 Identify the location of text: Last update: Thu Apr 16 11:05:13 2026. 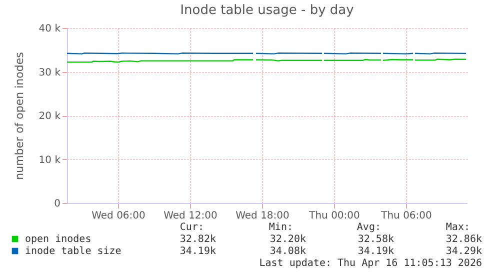
(370, 263).